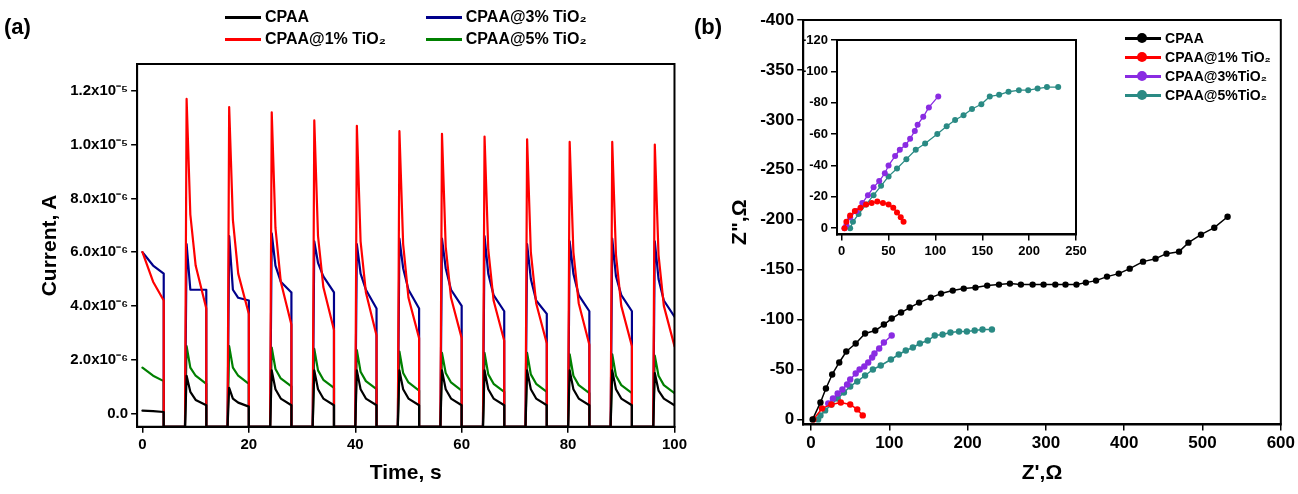  Describe the element at coordinates (1124, 443) in the screenshot. I see `x-tick-label: 400` at that location.